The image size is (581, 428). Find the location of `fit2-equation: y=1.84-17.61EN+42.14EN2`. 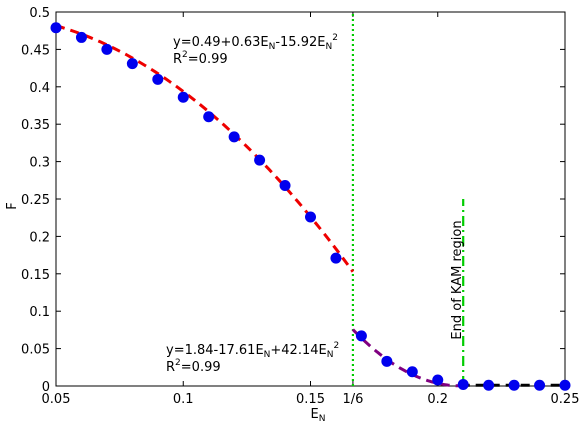

fit2-equation: y=1.84-17.61EN+42.14EN2 is located at coordinates (252, 350).